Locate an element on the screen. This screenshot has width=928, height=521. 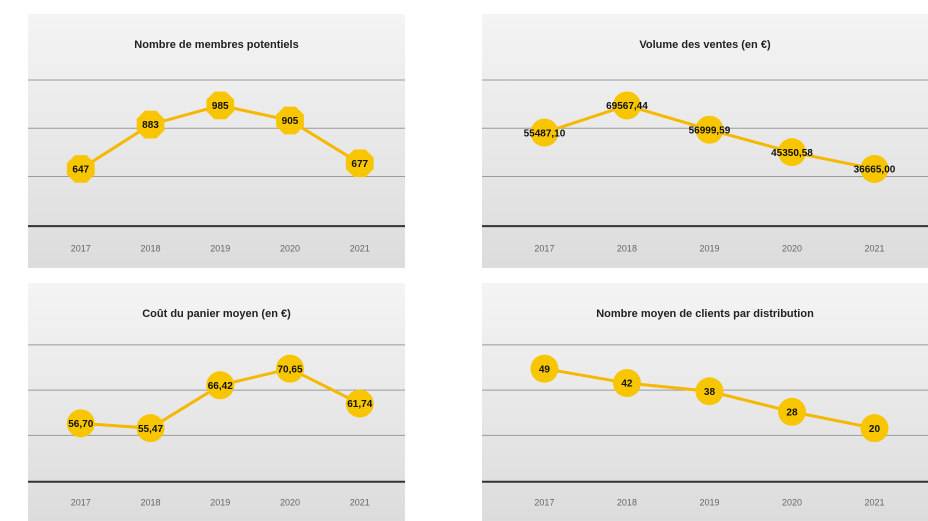
data-label: 38 is located at coordinates (710, 392).